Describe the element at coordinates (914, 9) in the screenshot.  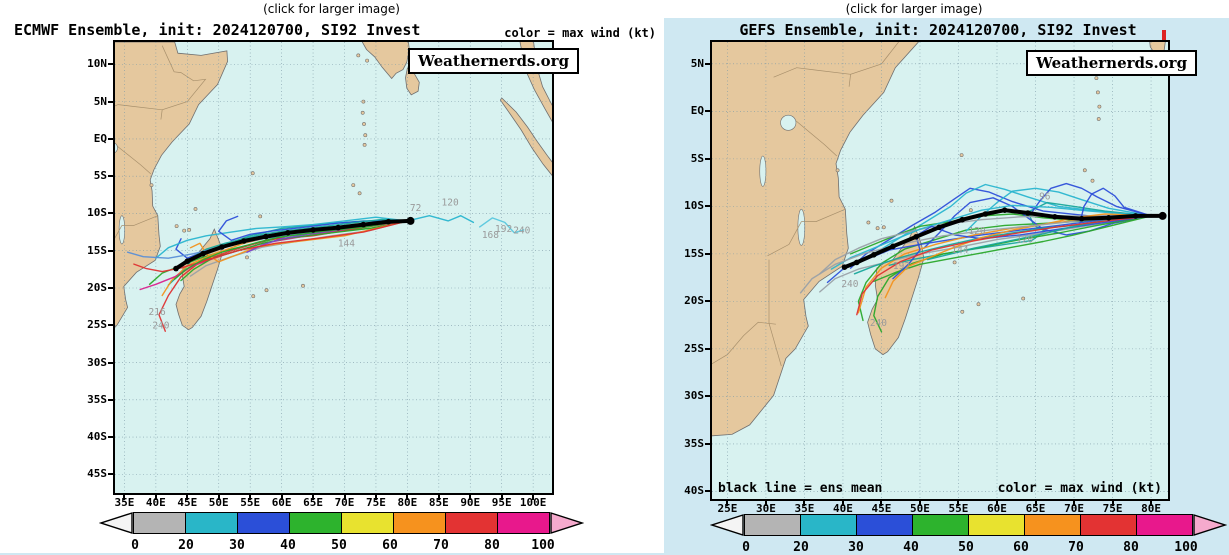
I see `gefs-enlarge-link: (click for larger image)` at that location.